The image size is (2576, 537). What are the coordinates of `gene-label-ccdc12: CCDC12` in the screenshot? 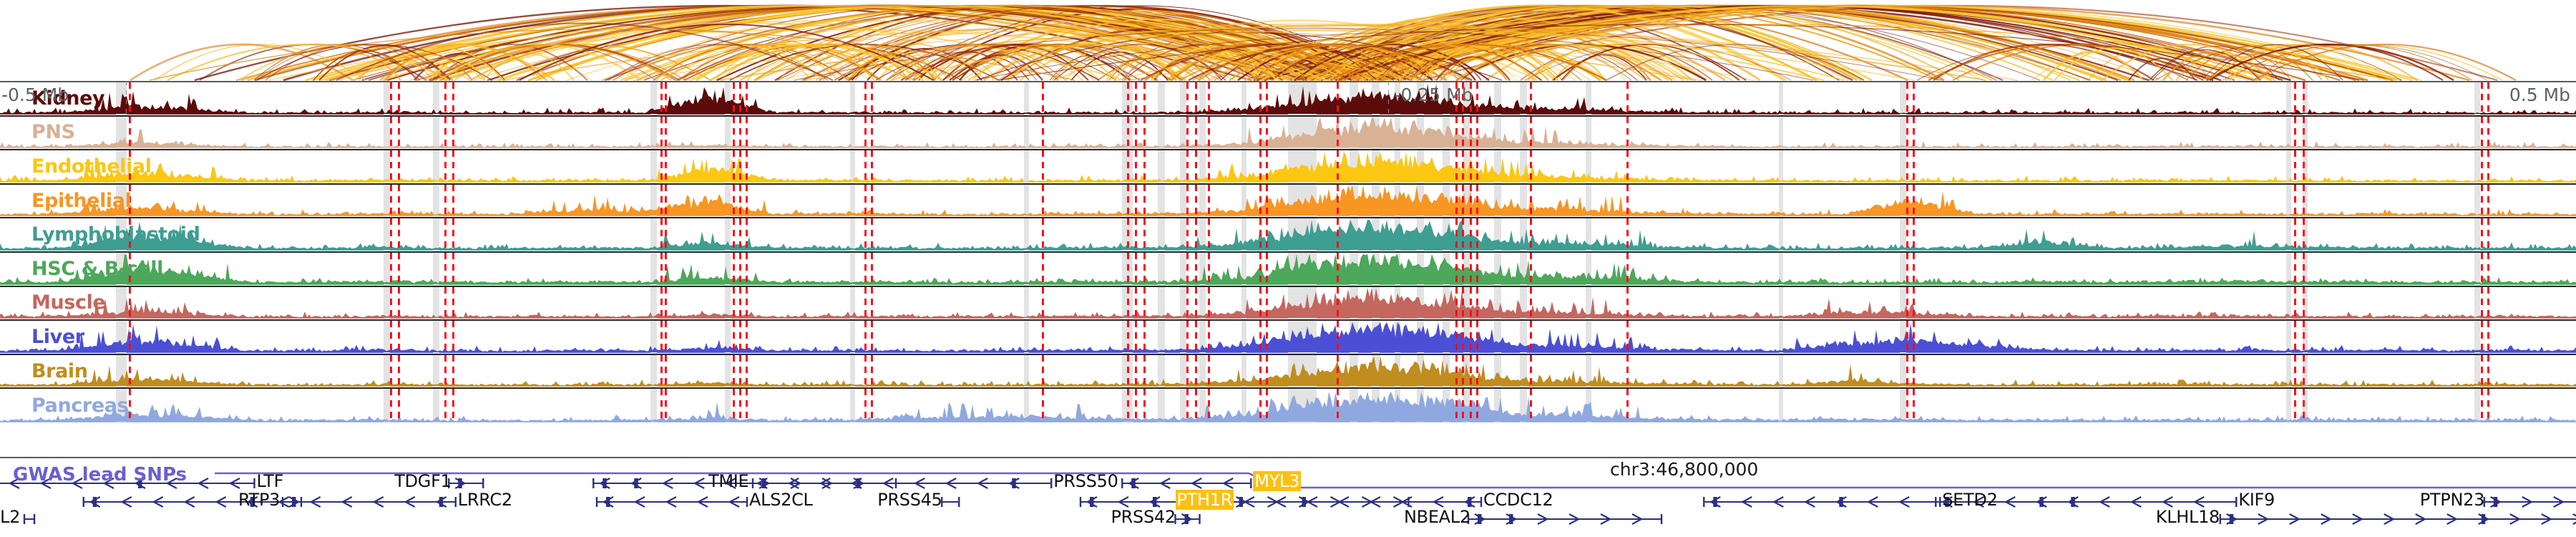 It's located at (1518, 500).